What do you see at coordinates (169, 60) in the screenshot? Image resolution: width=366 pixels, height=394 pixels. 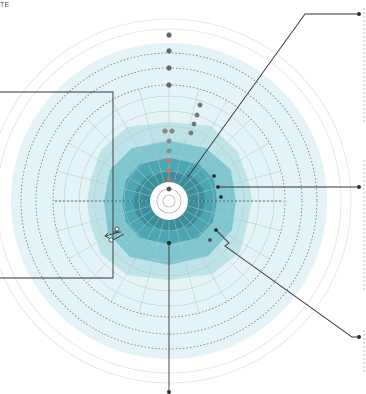 I see `top-dot-column` at bounding box center [169, 60].